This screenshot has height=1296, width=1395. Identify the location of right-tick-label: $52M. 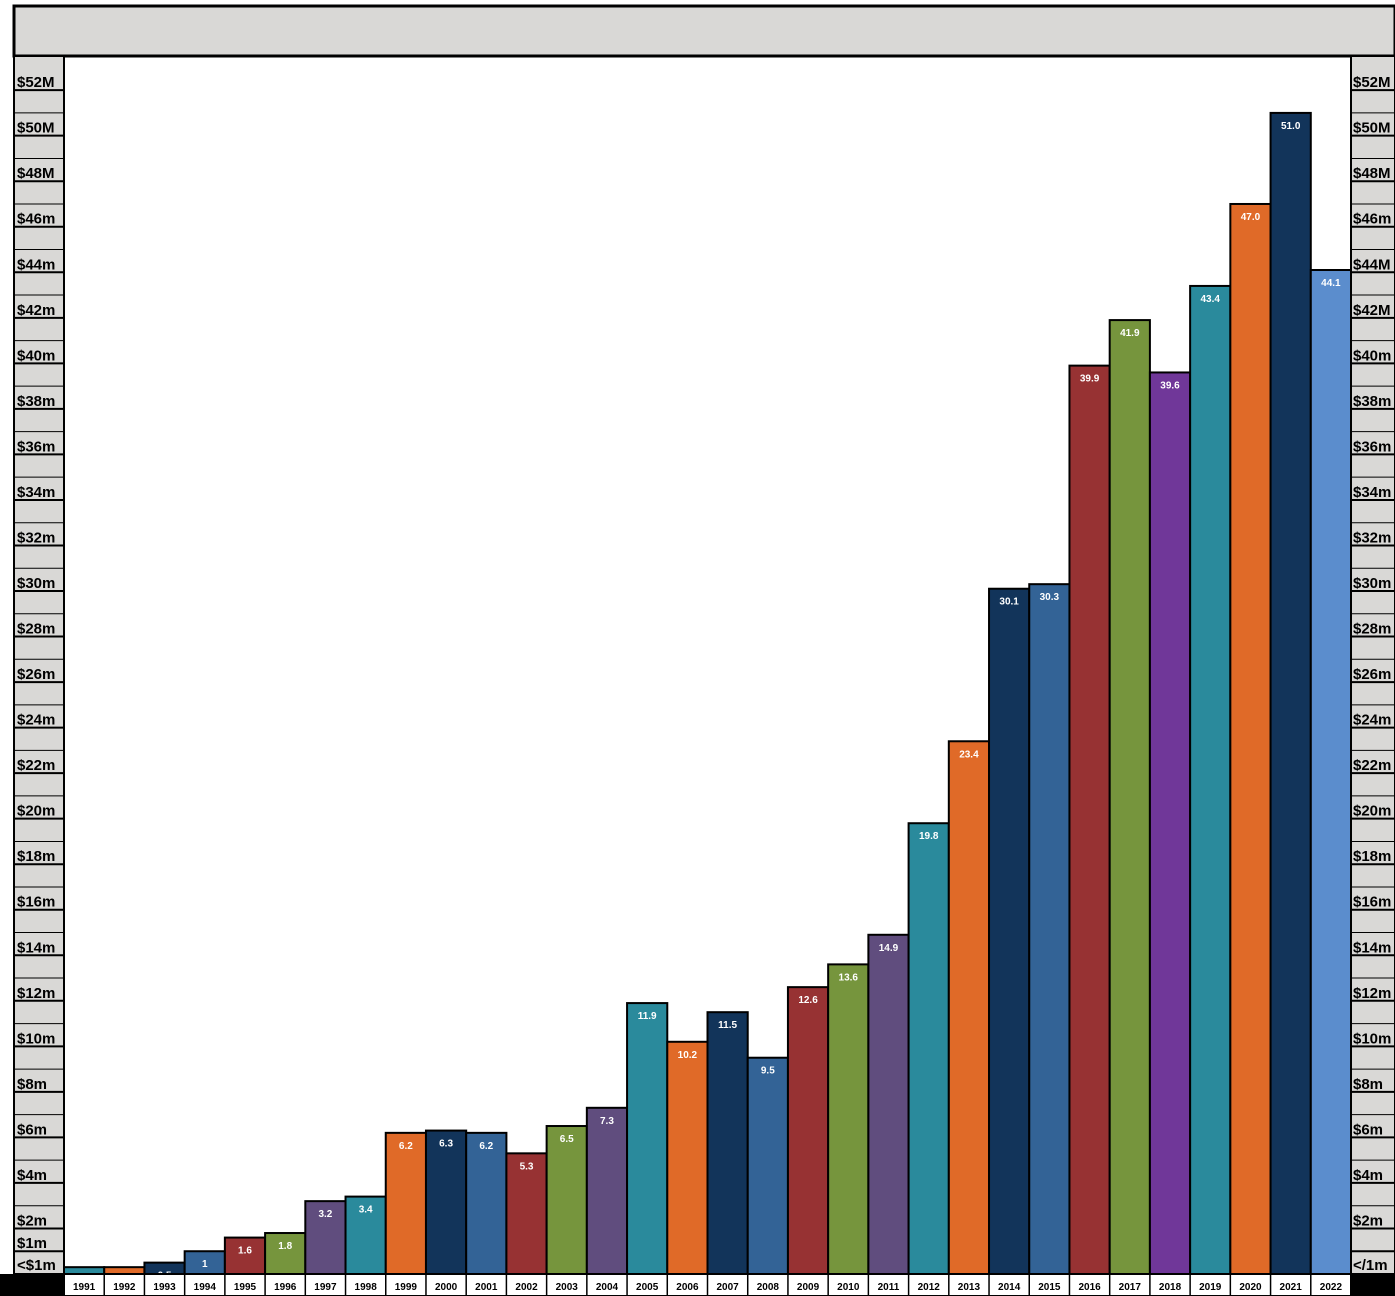
(1372, 82).